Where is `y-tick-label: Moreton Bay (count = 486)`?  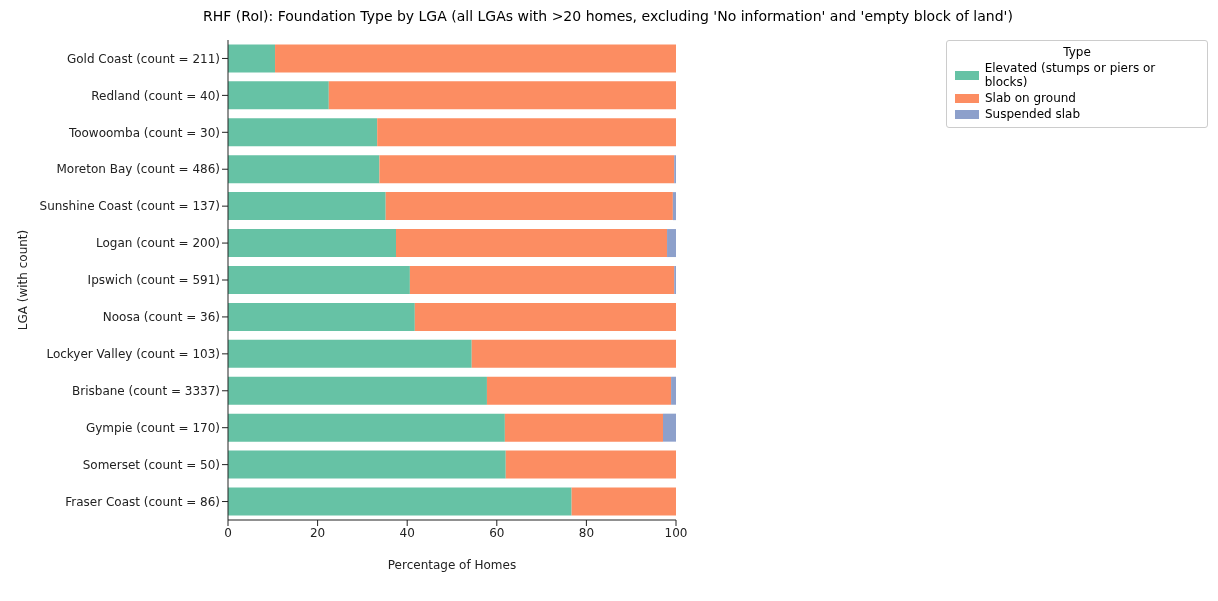 y-tick-label: Moreton Bay (count = 486) is located at coordinates (138, 169).